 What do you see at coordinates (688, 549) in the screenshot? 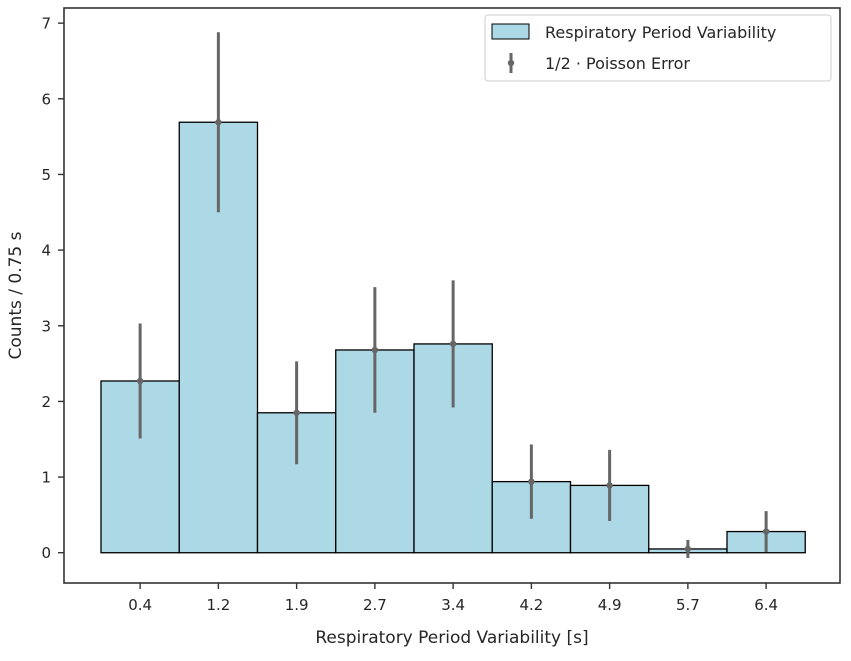
I see `error-marker-5.7` at bounding box center [688, 549].